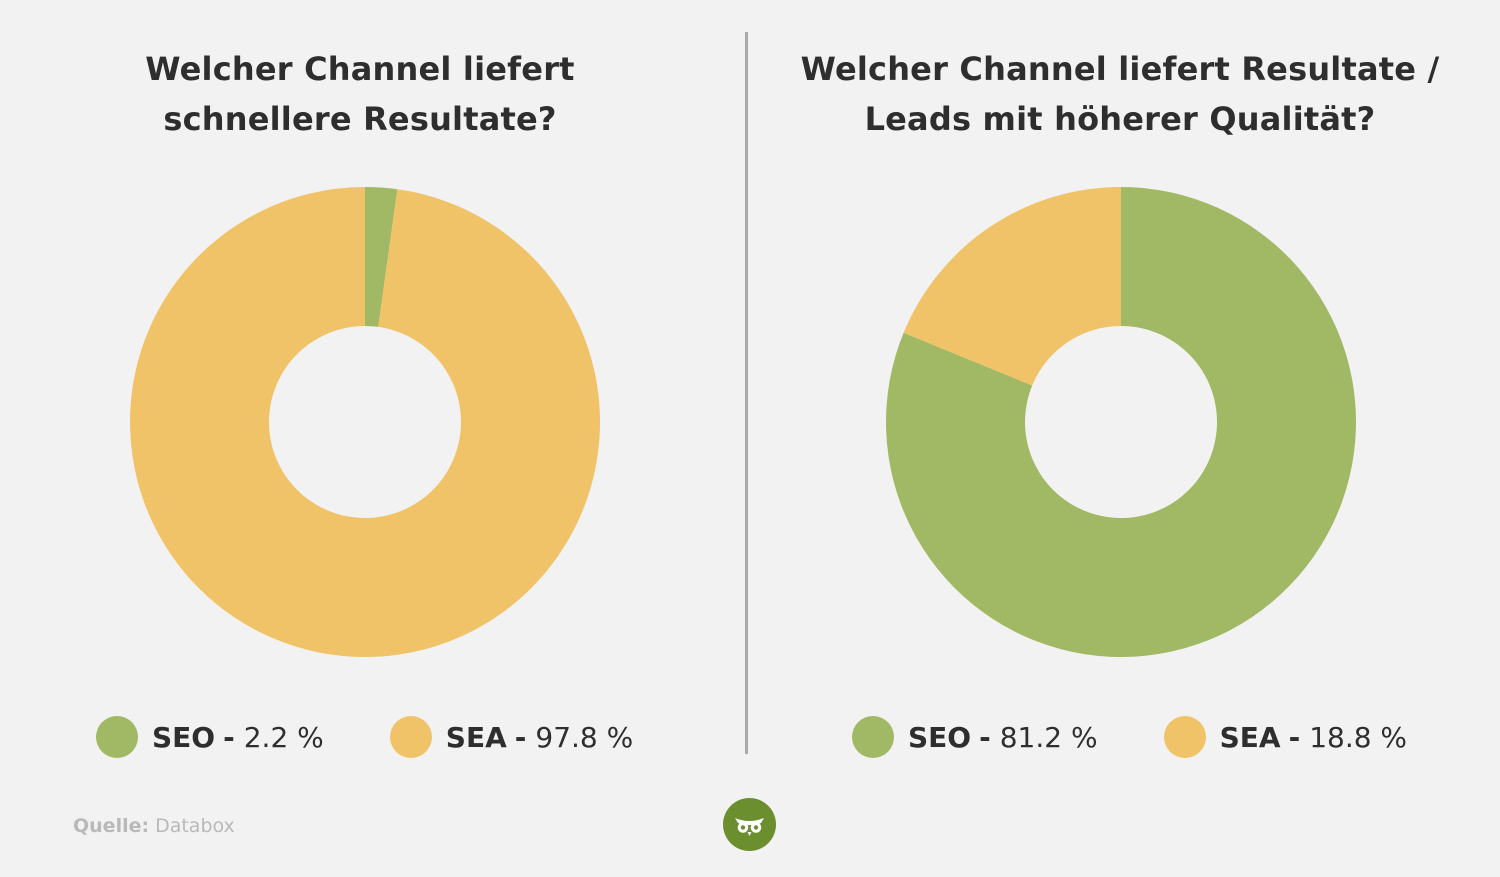  I want to click on source-note: Quelle: Databox, so click(154, 826).